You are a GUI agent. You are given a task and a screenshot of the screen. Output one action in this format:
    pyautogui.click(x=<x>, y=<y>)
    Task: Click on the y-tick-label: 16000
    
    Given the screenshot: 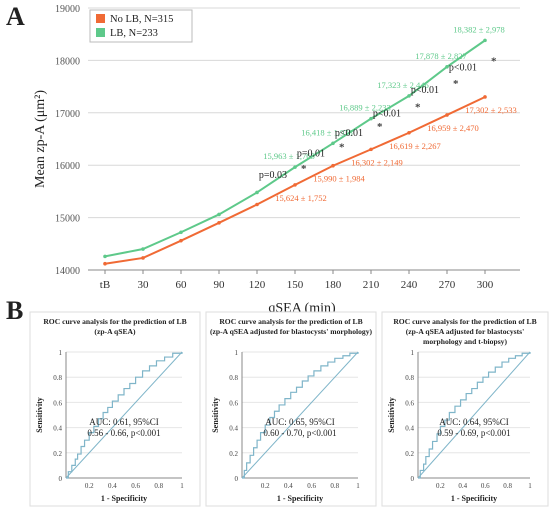 What is the action you would take?
    pyautogui.click(x=67, y=166)
    